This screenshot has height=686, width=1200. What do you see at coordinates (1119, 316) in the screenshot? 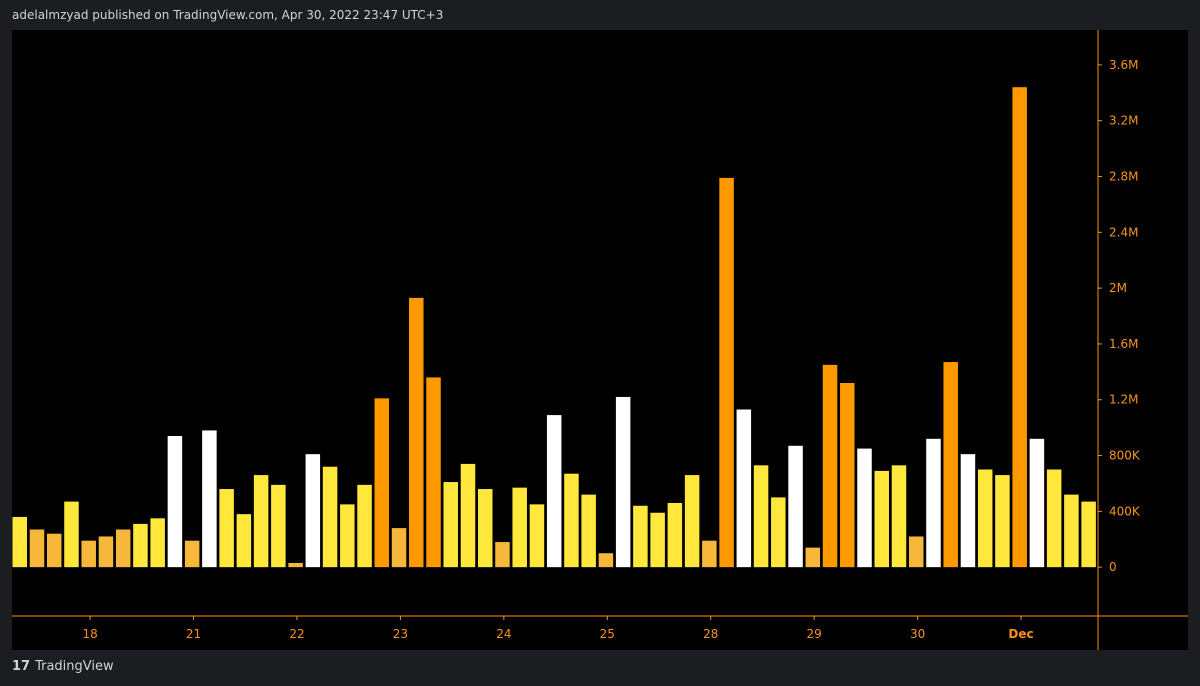
I see `y-axis-ticks: 0 400K 800K 1.2M 1.6M 2M 2.4M 2.8M 3.2M 3.6M` at bounding box center [1119, 316].